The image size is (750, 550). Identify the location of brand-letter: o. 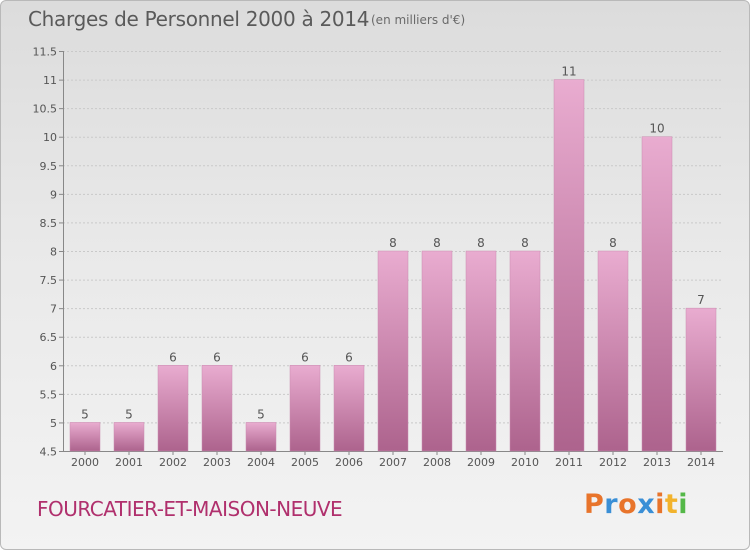
(628, 504).